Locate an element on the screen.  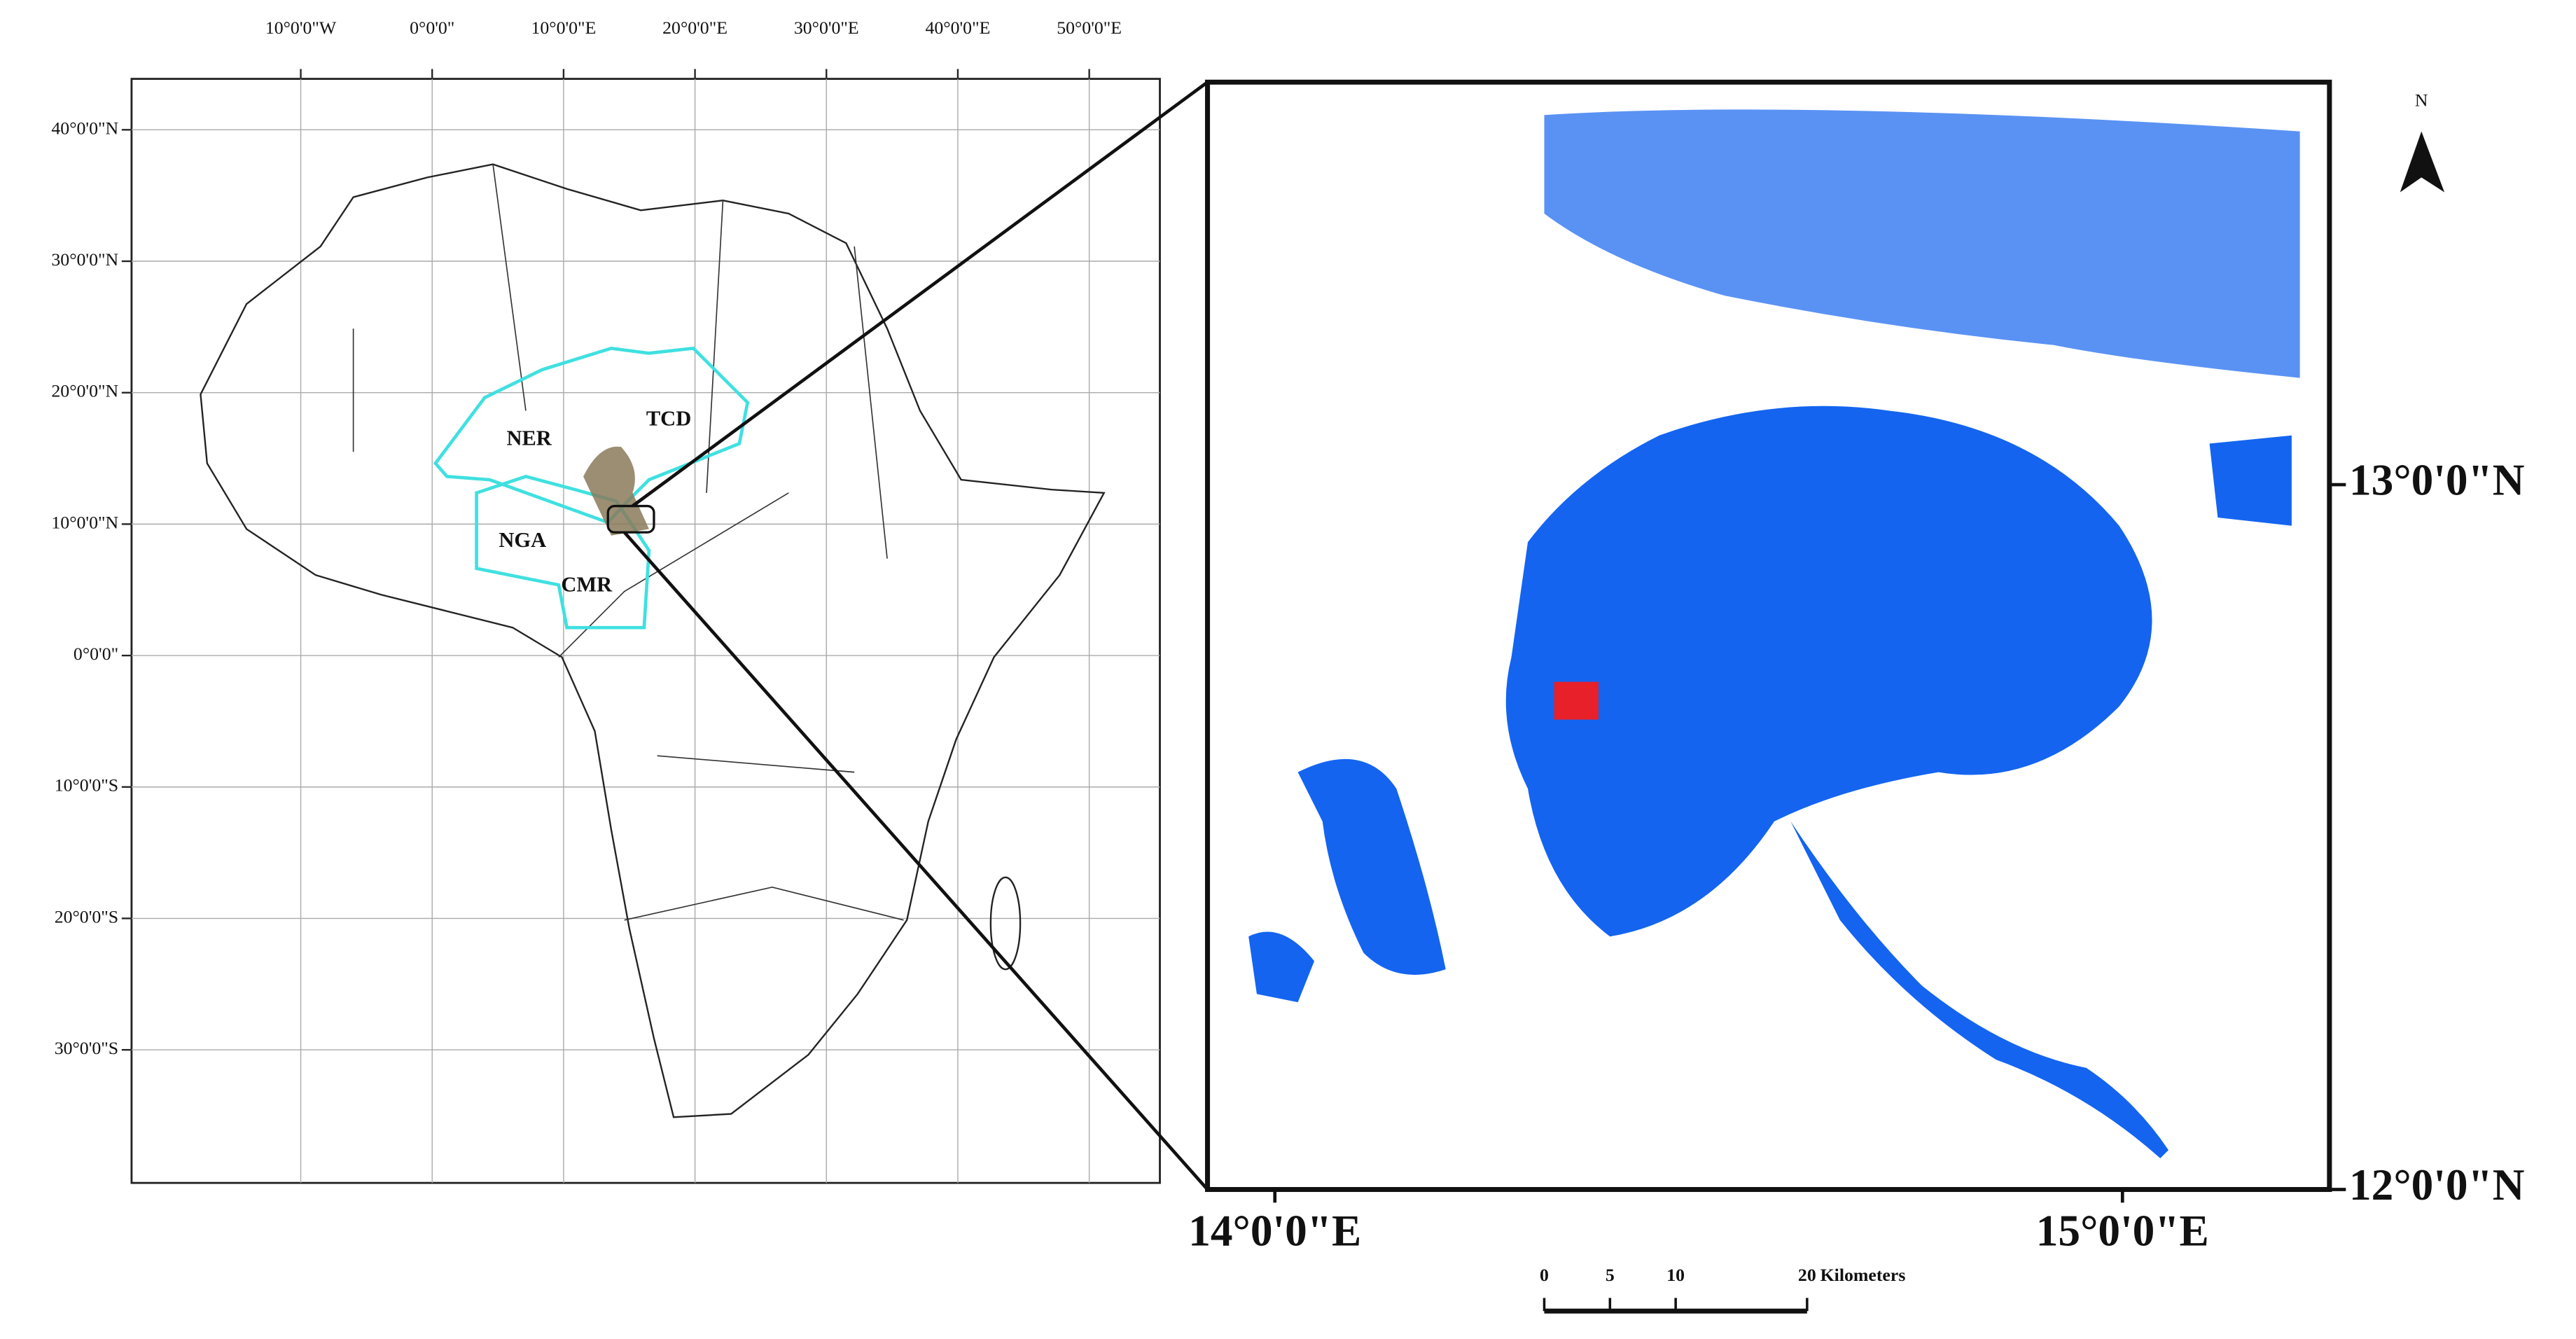
borders is located at coordinates (628, 542).